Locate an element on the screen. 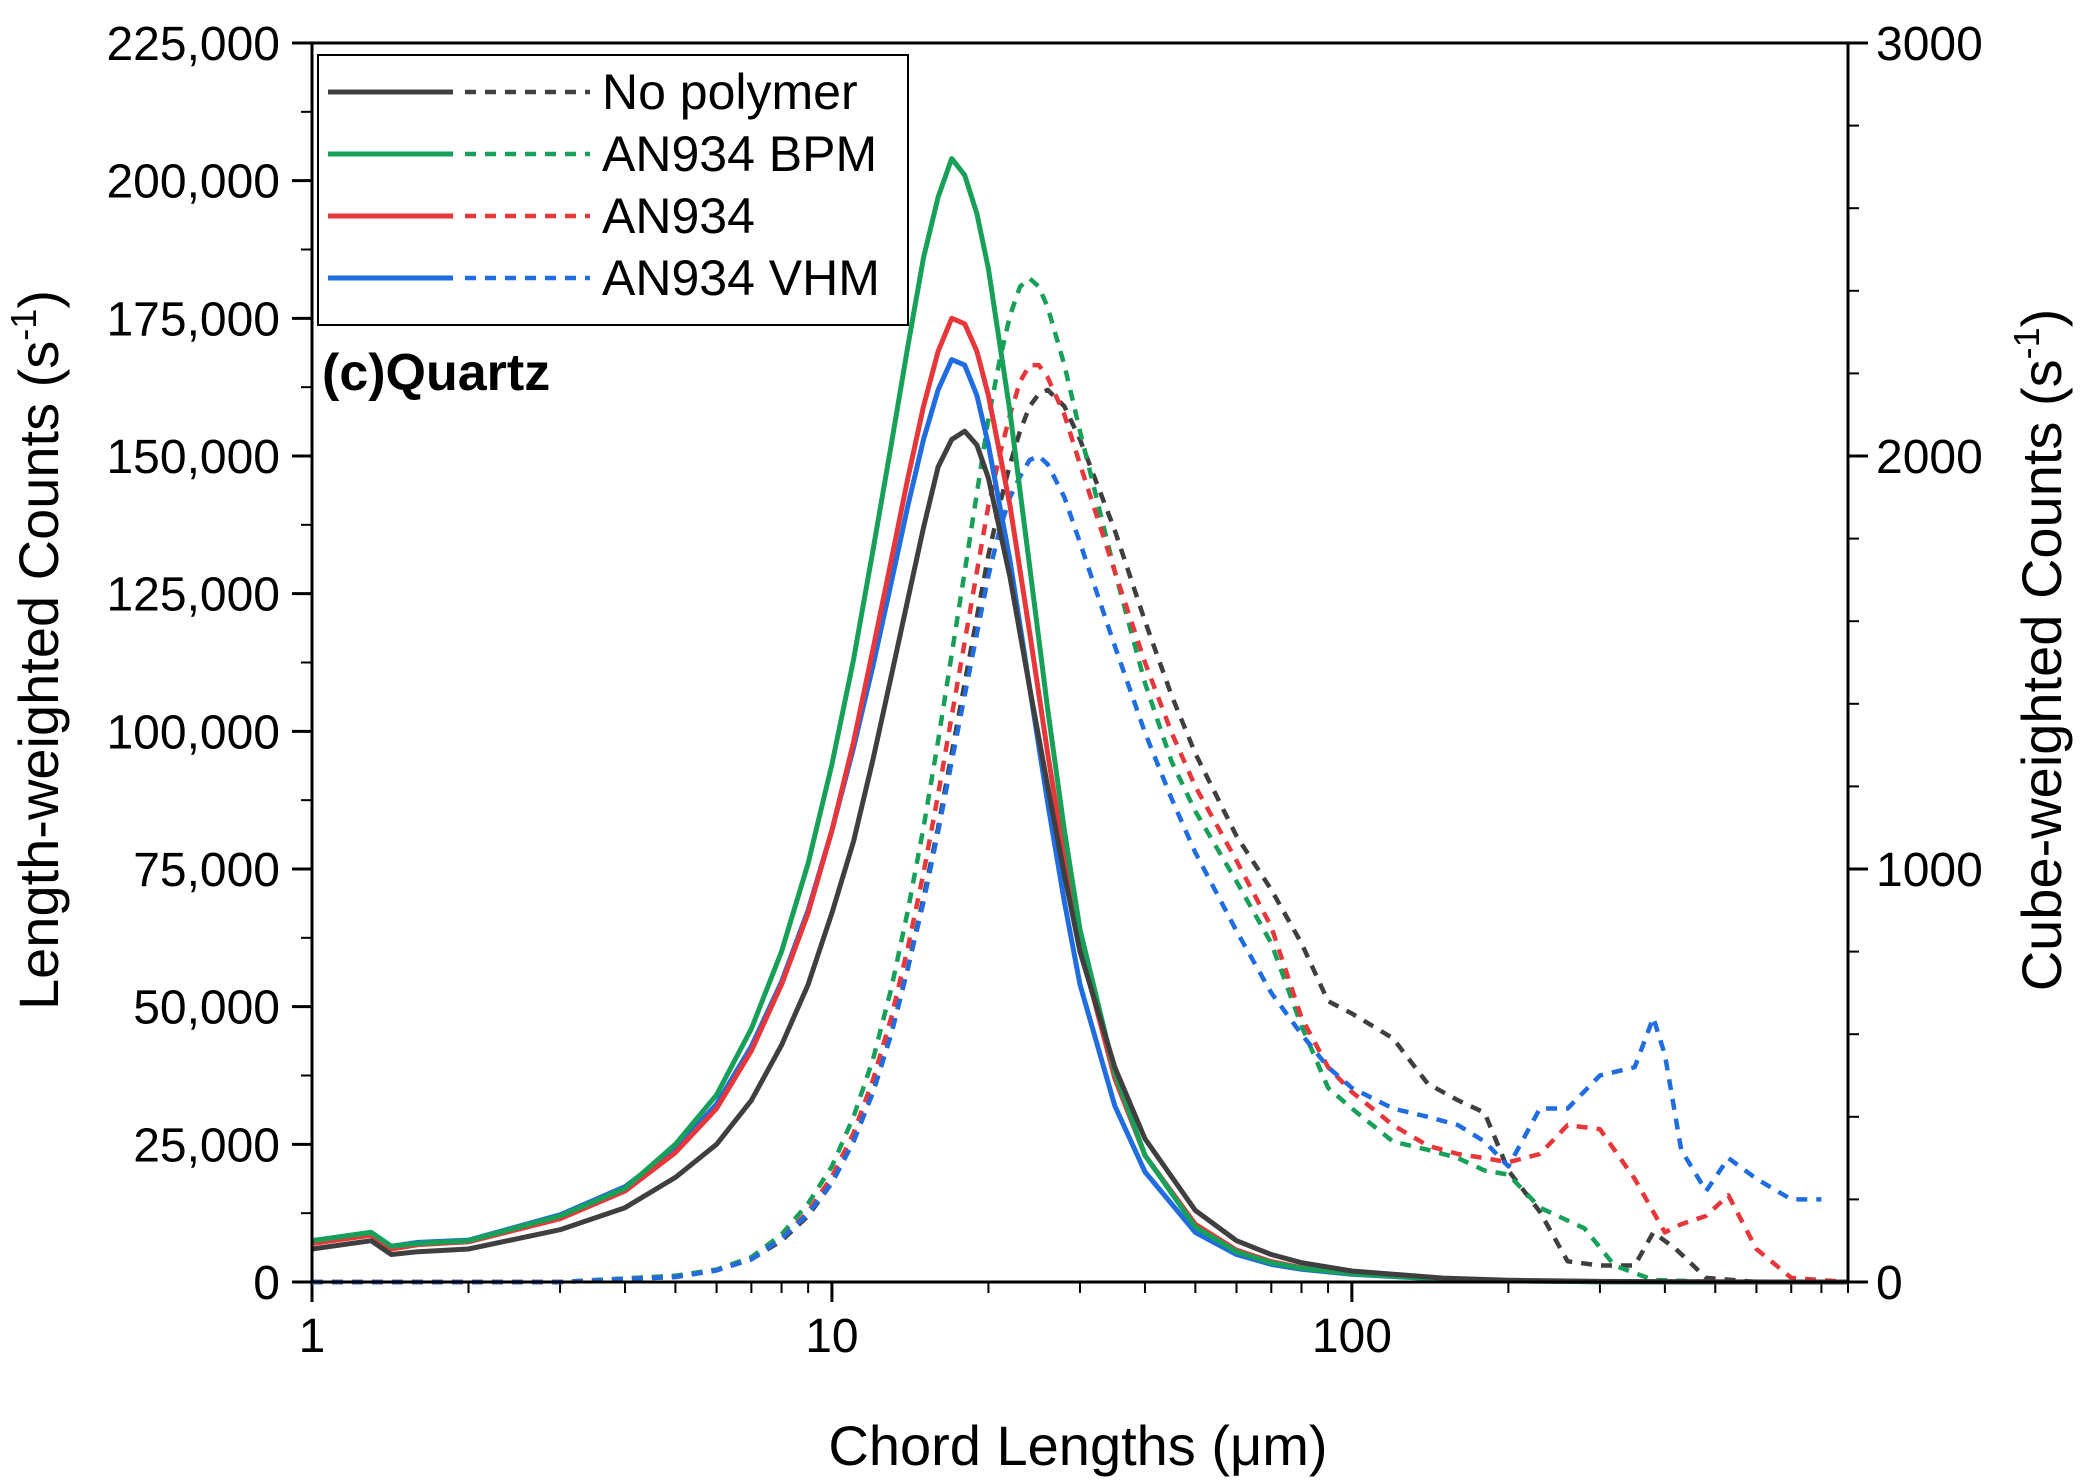 The image size is (2094, 1484). legend-label: No polymer is located at coordinates (730, 92).